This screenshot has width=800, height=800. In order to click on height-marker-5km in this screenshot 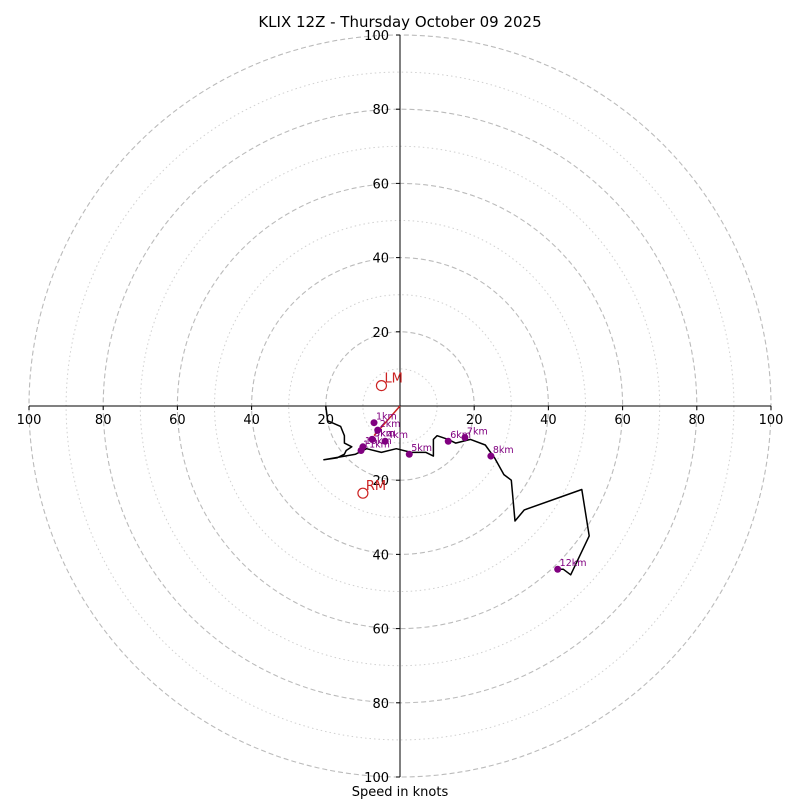, I will do `click(409, 454)`.